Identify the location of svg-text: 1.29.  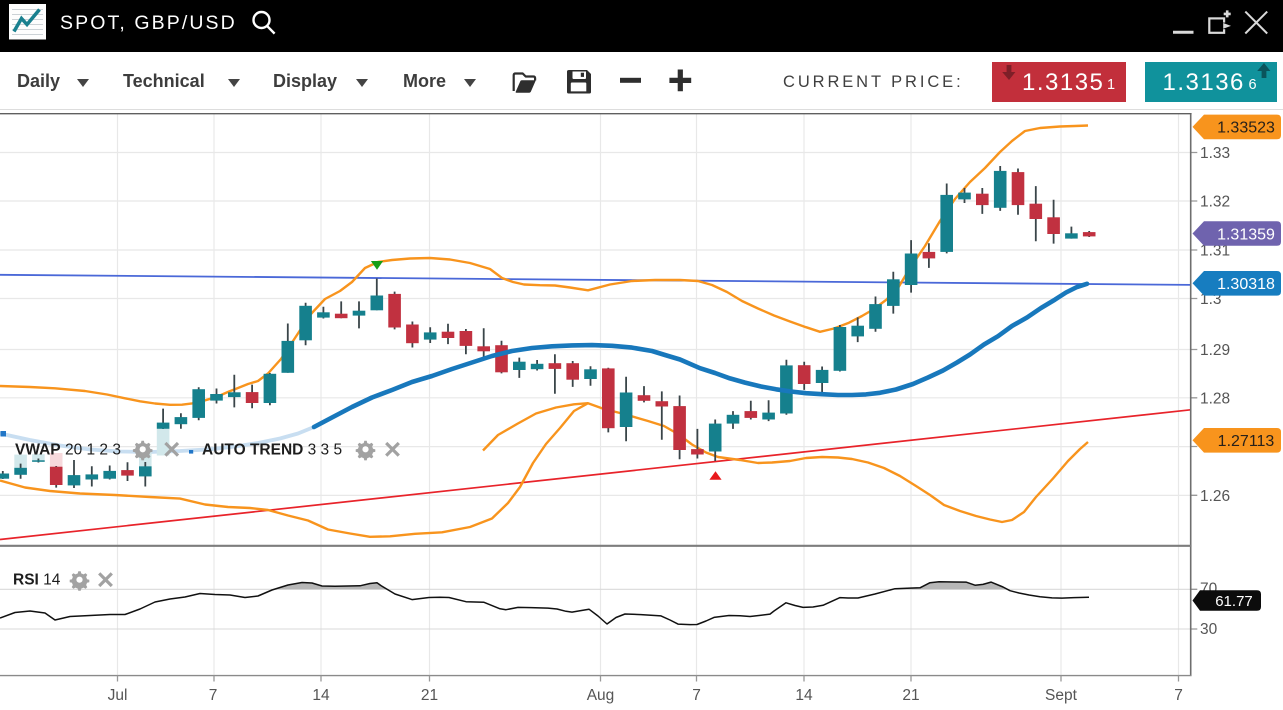
(1215, 350).